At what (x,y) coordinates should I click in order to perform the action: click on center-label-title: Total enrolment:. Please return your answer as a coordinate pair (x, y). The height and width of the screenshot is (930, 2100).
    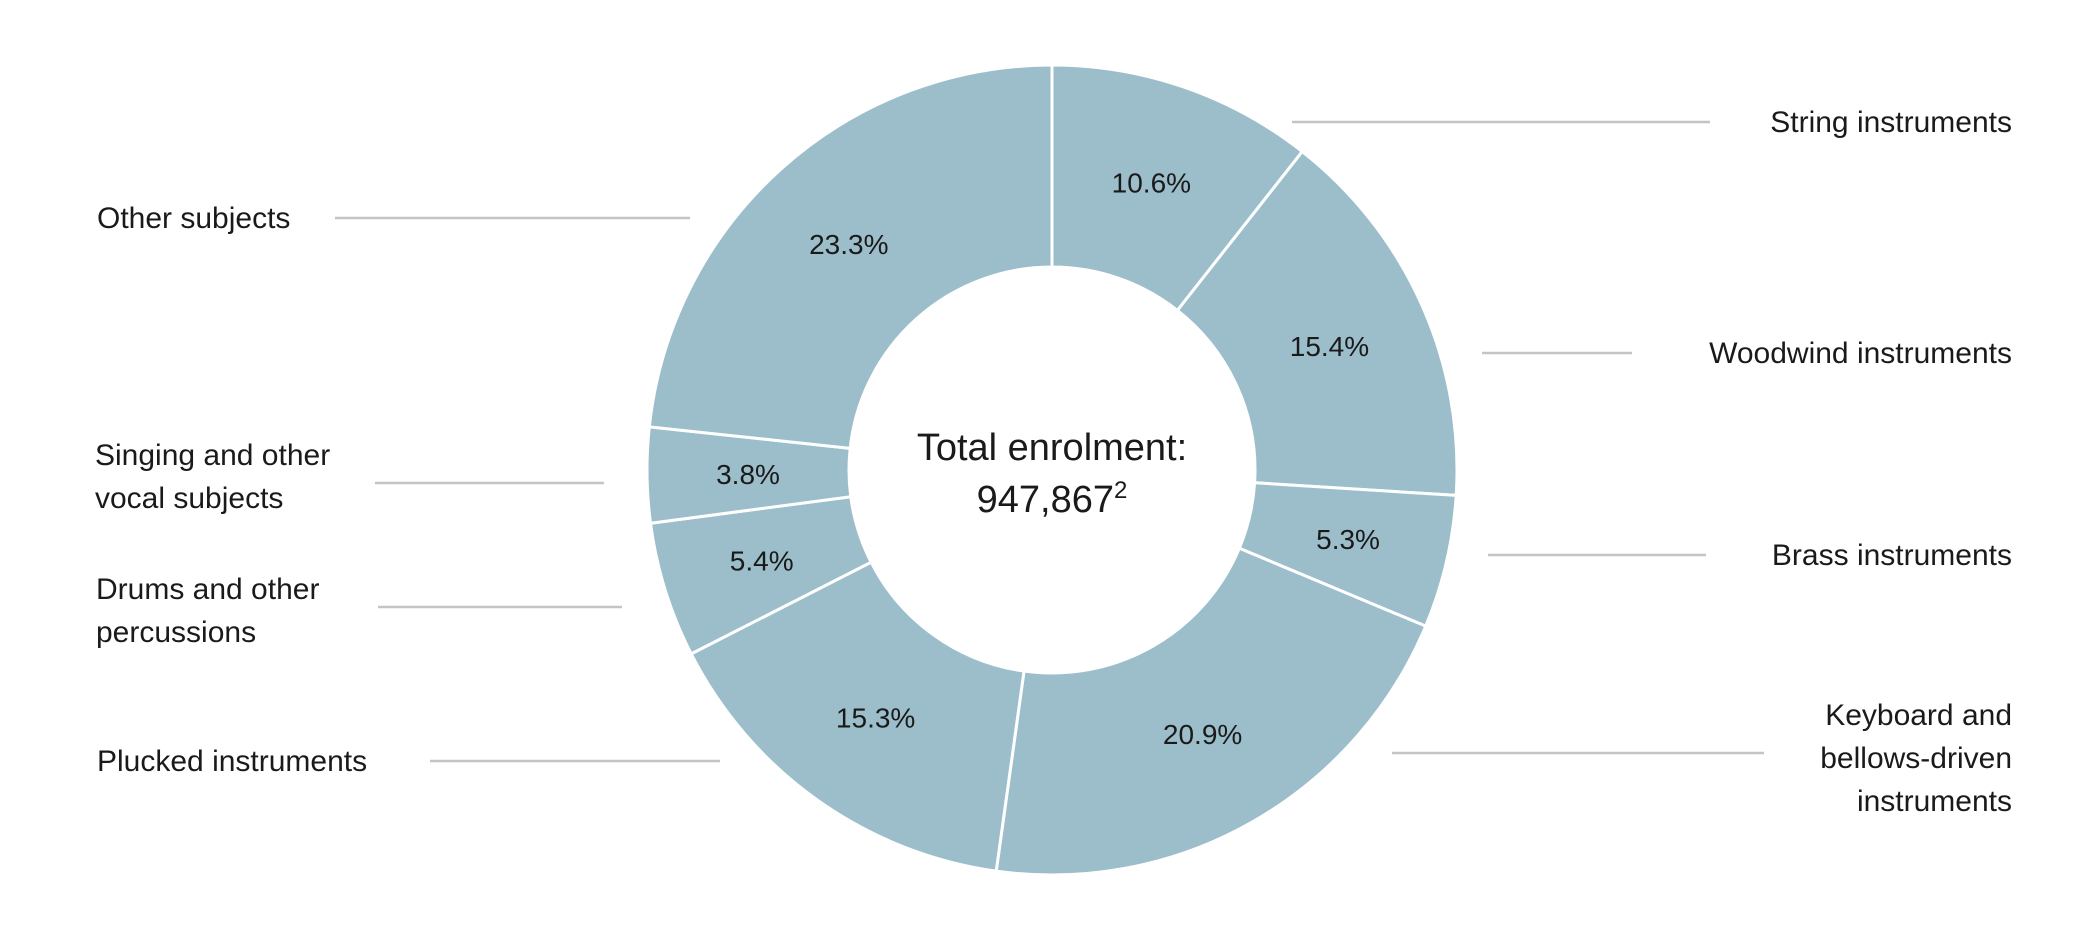
    Looking at the image, I should click on (1052, 448).